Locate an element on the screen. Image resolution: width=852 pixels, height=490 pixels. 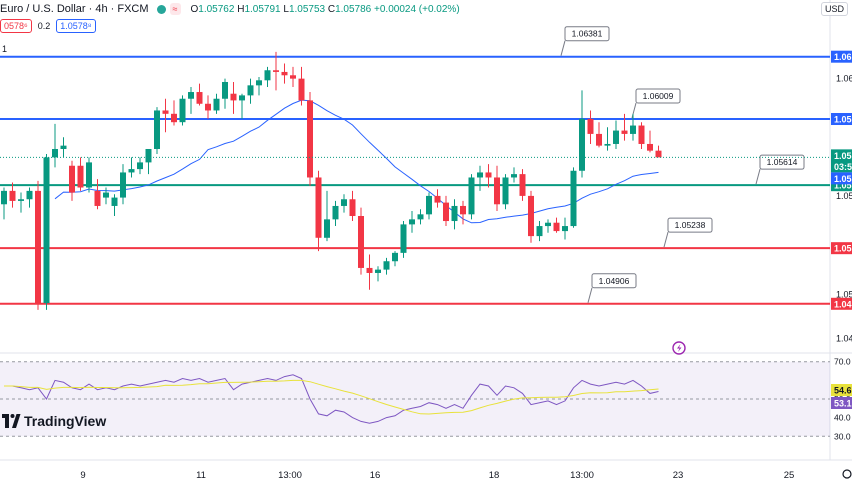
y-tick-label: 1.06 is located at coordinates (844, 79).